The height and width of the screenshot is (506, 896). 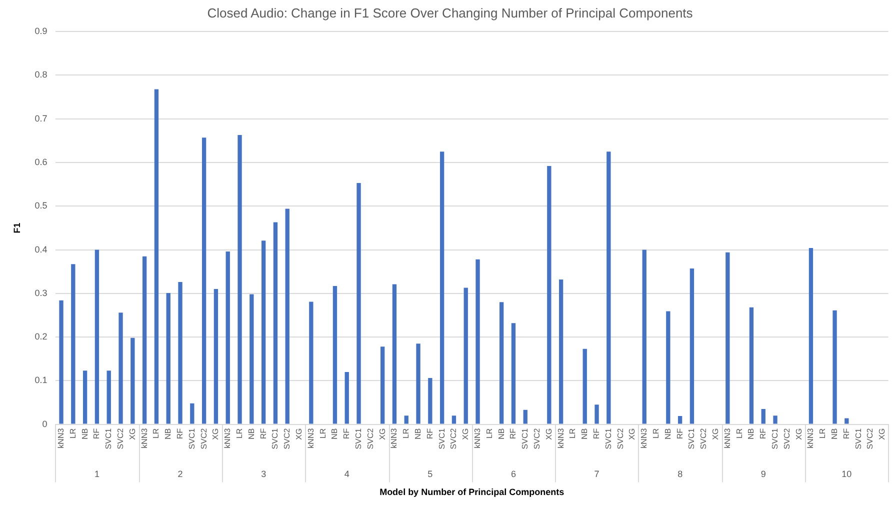 I want to click on y-axis-title: F1, so click(x=17, y=228).